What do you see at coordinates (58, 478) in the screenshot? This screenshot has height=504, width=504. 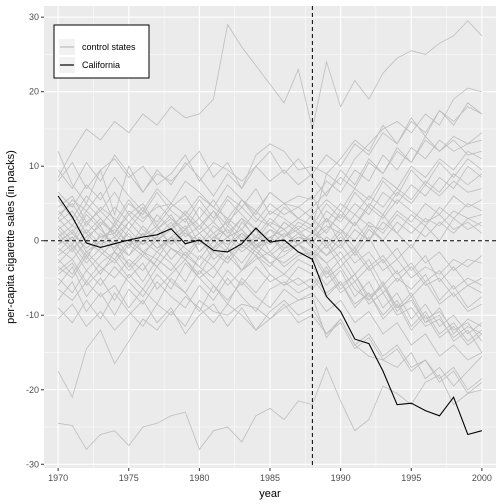 I see `x-tick-label: 1970` at bounding box center [58, 478].